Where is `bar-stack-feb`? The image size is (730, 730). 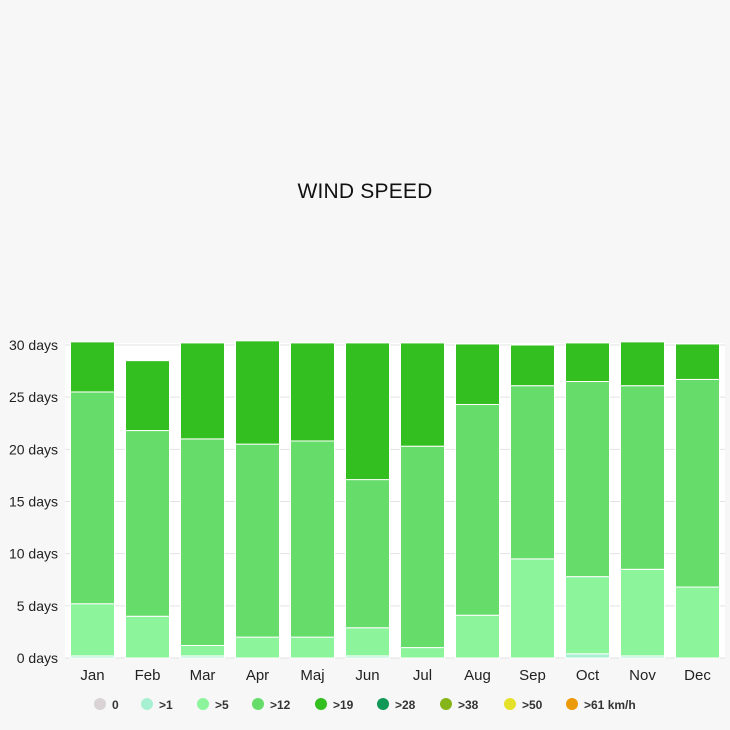 bar-stack-feb is located at coordinates (147, 509).